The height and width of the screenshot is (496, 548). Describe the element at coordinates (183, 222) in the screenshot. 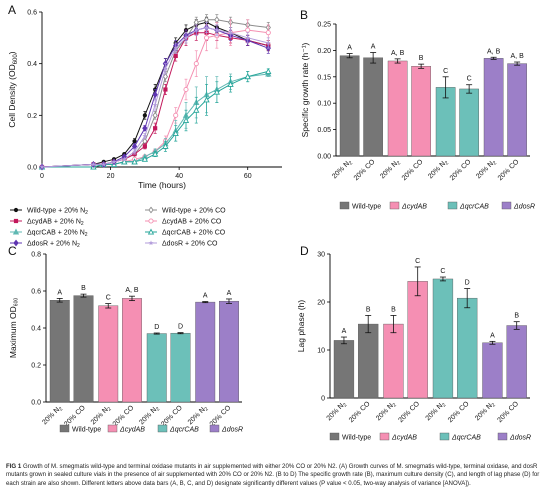

I see `legend-item: ΔcydAB + 20% CO` at that location.